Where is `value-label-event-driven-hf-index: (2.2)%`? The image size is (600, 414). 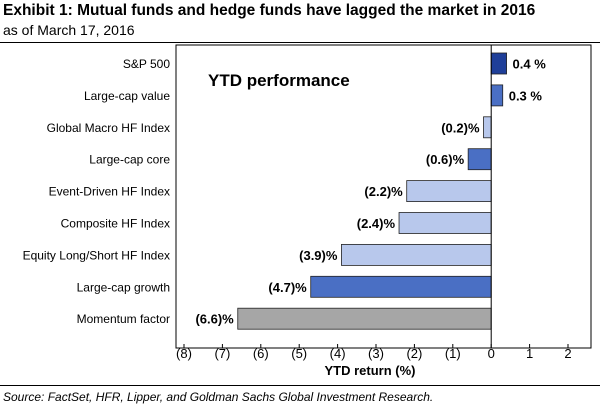
value-label-event-driven-hf-index: (2.2)% is located at coordinates (383, 191).